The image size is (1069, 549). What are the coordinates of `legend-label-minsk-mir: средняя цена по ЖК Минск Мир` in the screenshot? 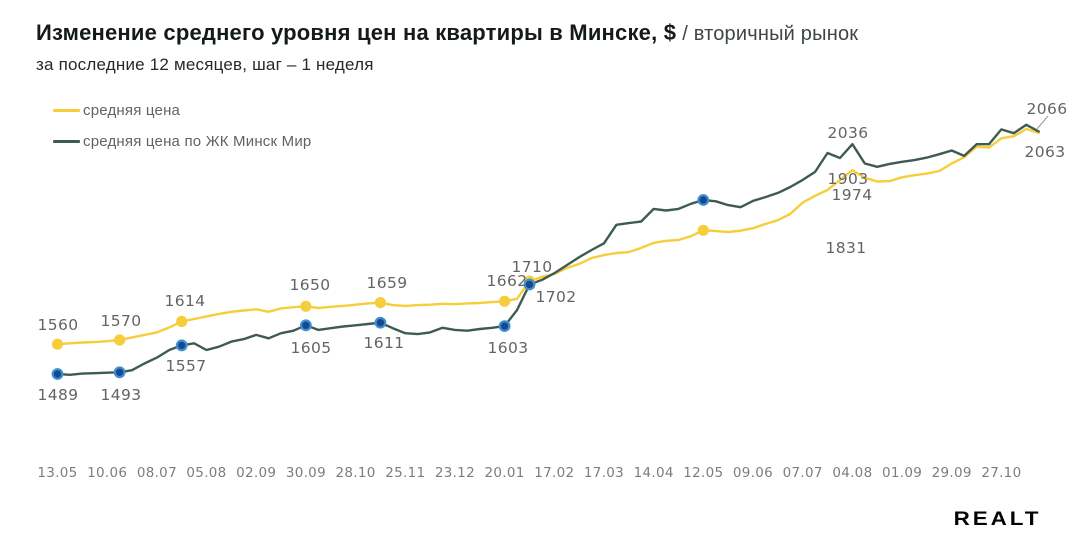 It's located at (197, 141).